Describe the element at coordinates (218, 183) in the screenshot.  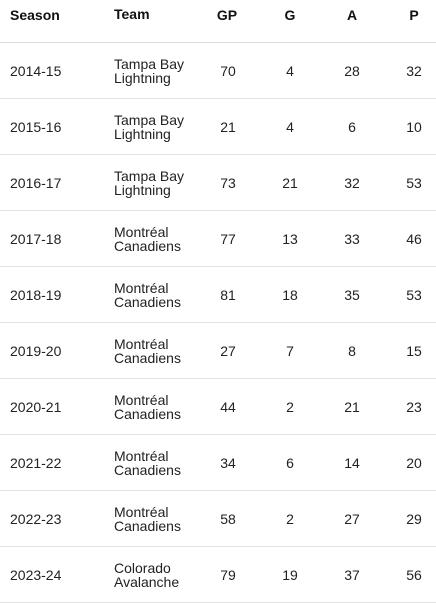
I see `table-row: 2016-17 Tampa Bay Lightning 73 21 32 53` at that location.